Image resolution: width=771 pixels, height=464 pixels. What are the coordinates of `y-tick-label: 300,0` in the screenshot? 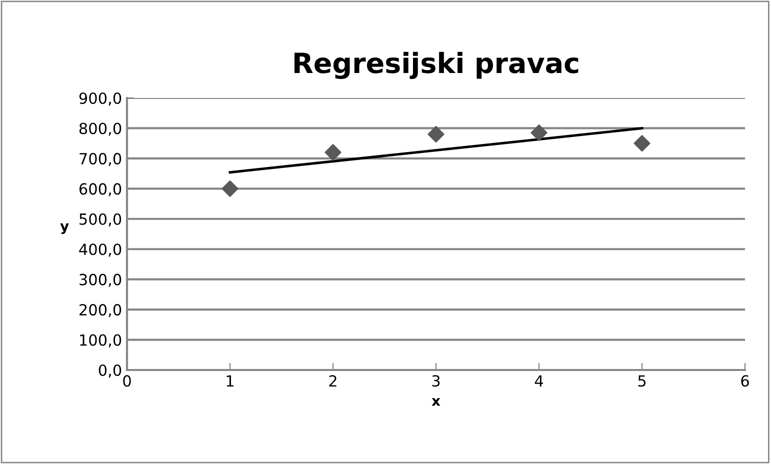 It's located at (101, 280).